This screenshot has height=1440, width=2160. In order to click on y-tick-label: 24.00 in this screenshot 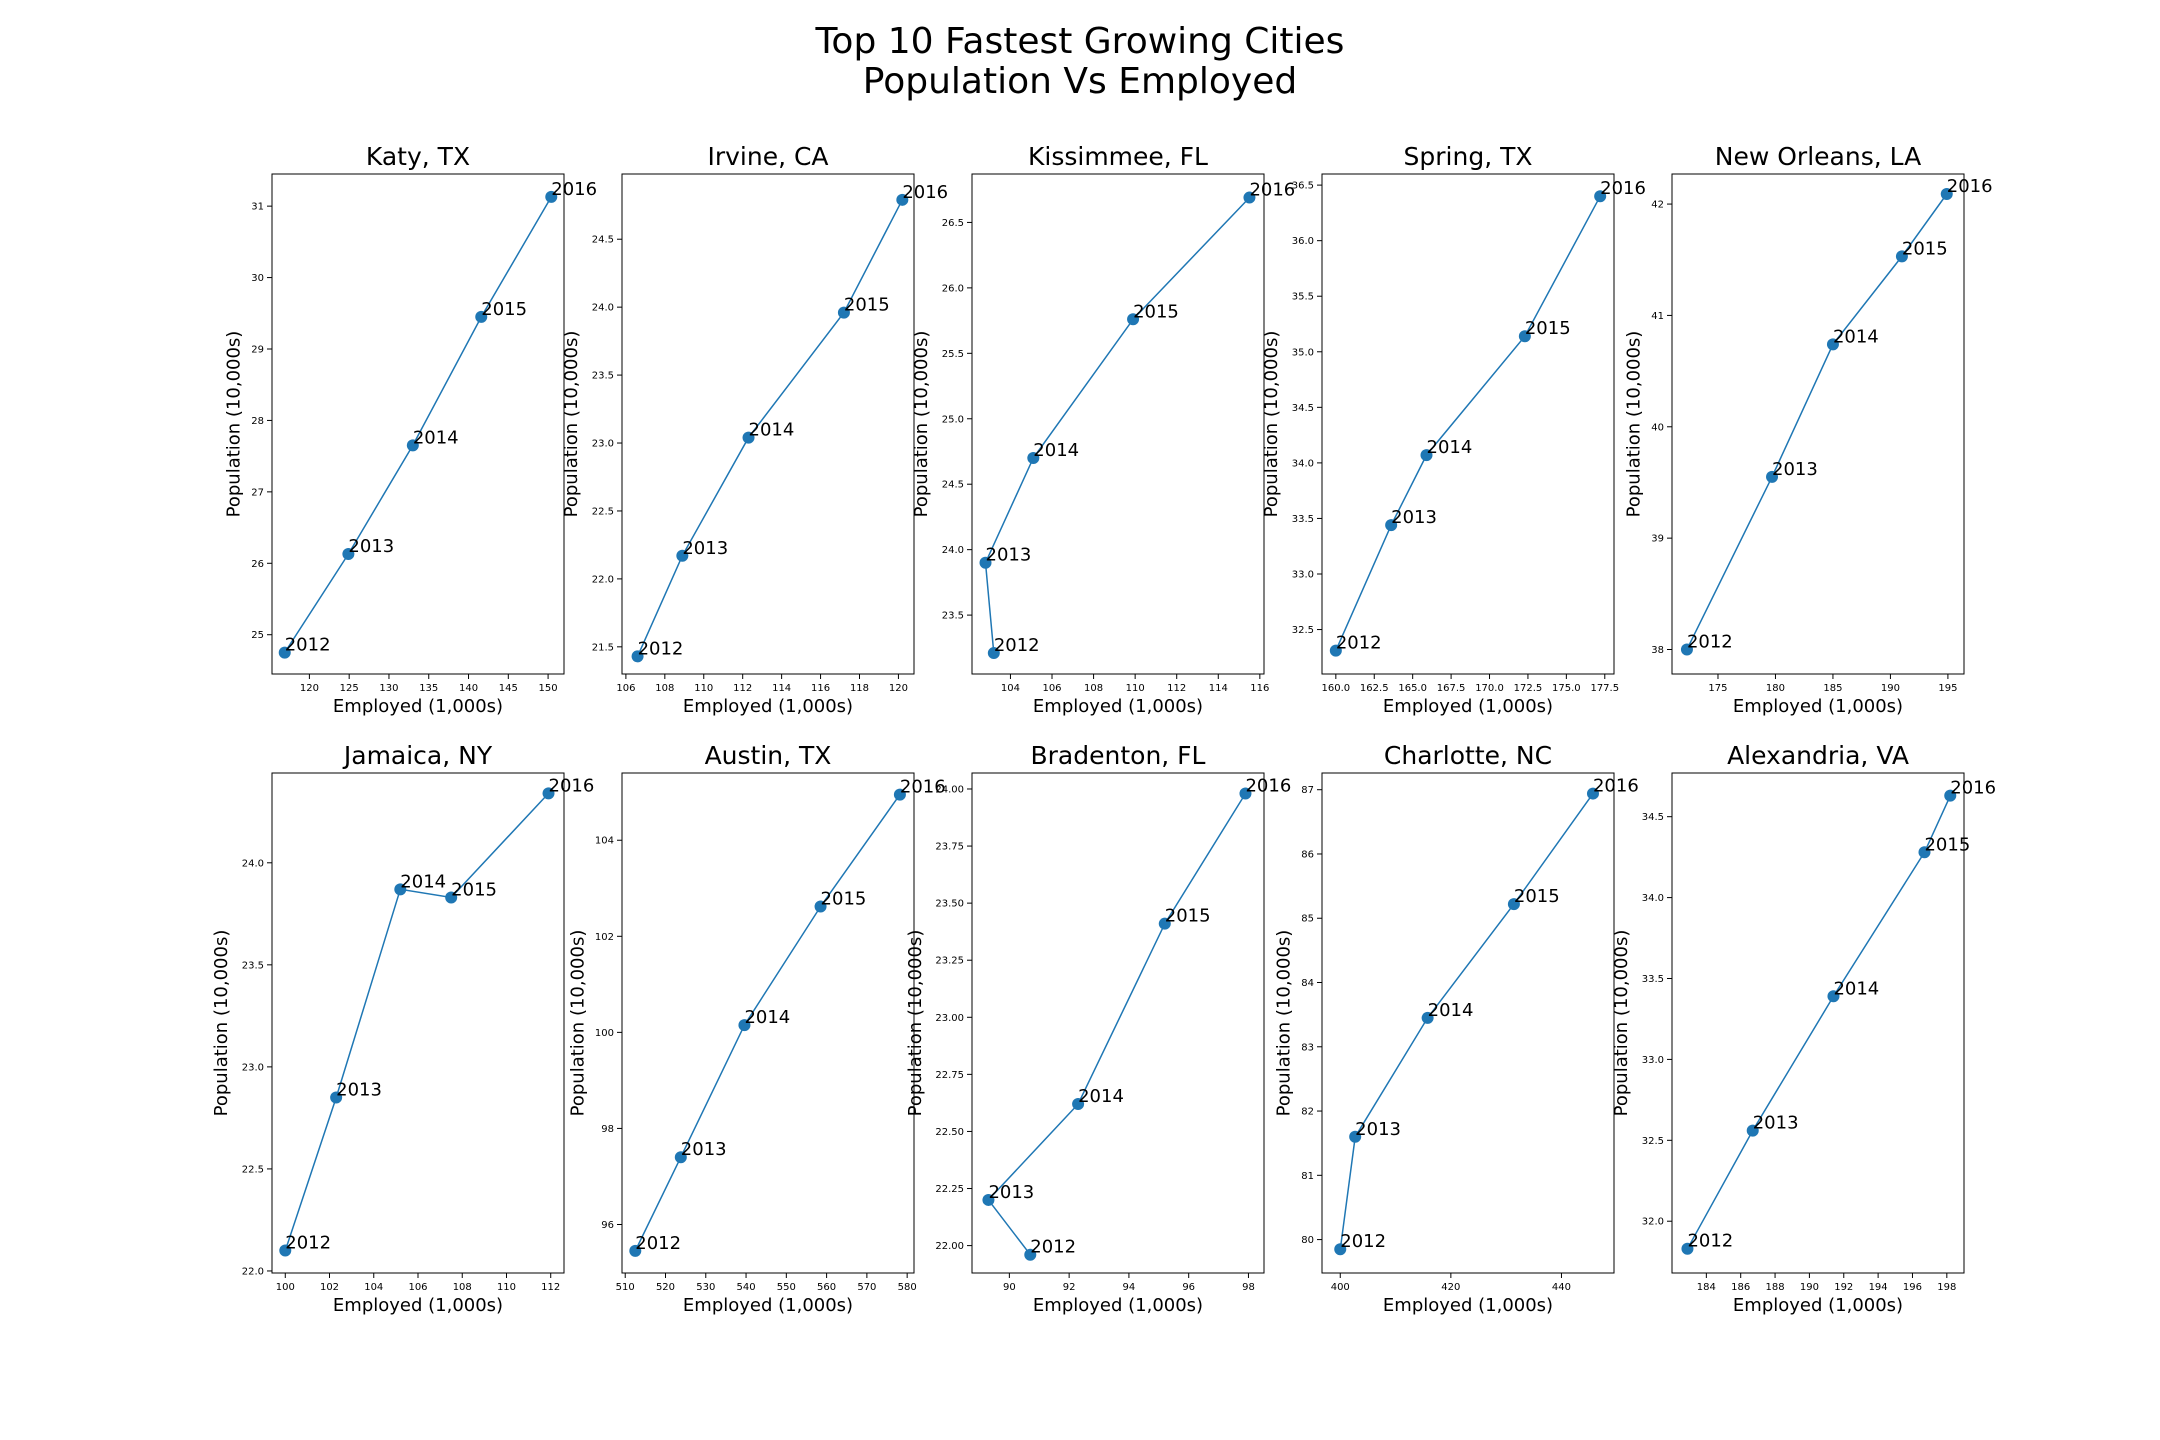, I will do `click(949, 789)`.